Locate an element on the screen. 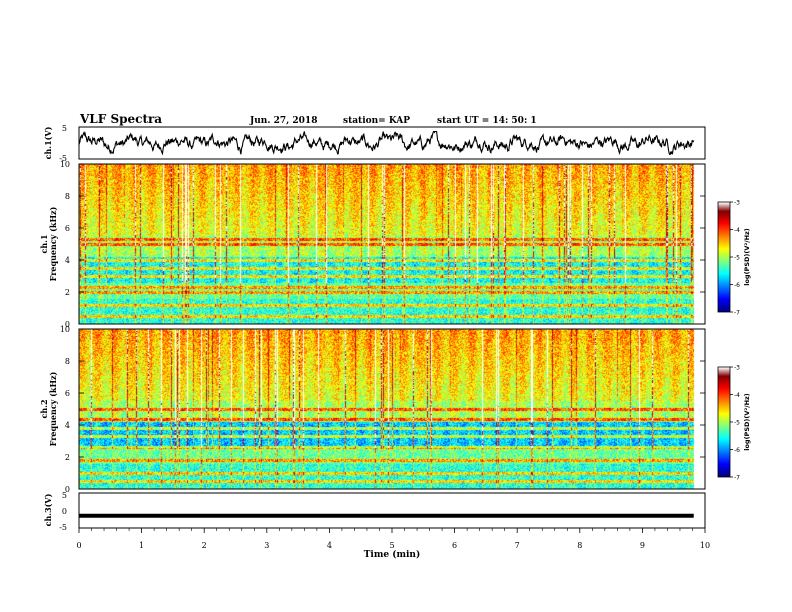 The width and height of the screenshot is (792, 612). ch1-spectrogram-ylabel: ch.1 is located at coordinates (44, 243).